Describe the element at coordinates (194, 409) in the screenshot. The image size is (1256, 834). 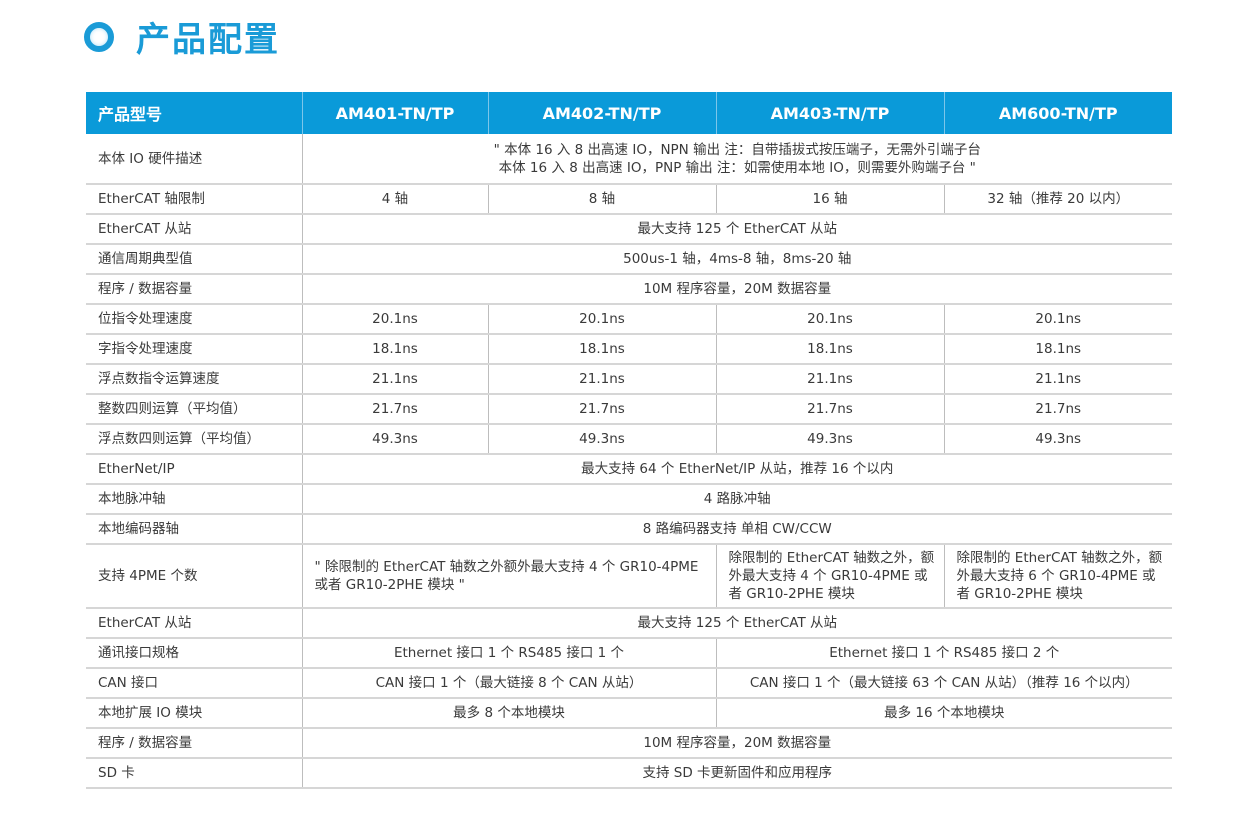
I see `row-label: 整数四则运算（平均值）` at that location.